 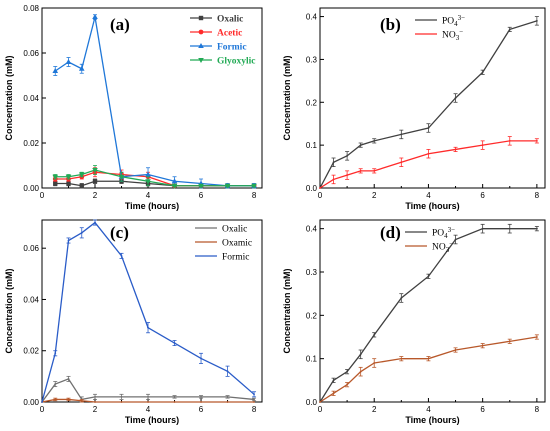 I want to click on panel-label: (d), so click(x=390, y=232).